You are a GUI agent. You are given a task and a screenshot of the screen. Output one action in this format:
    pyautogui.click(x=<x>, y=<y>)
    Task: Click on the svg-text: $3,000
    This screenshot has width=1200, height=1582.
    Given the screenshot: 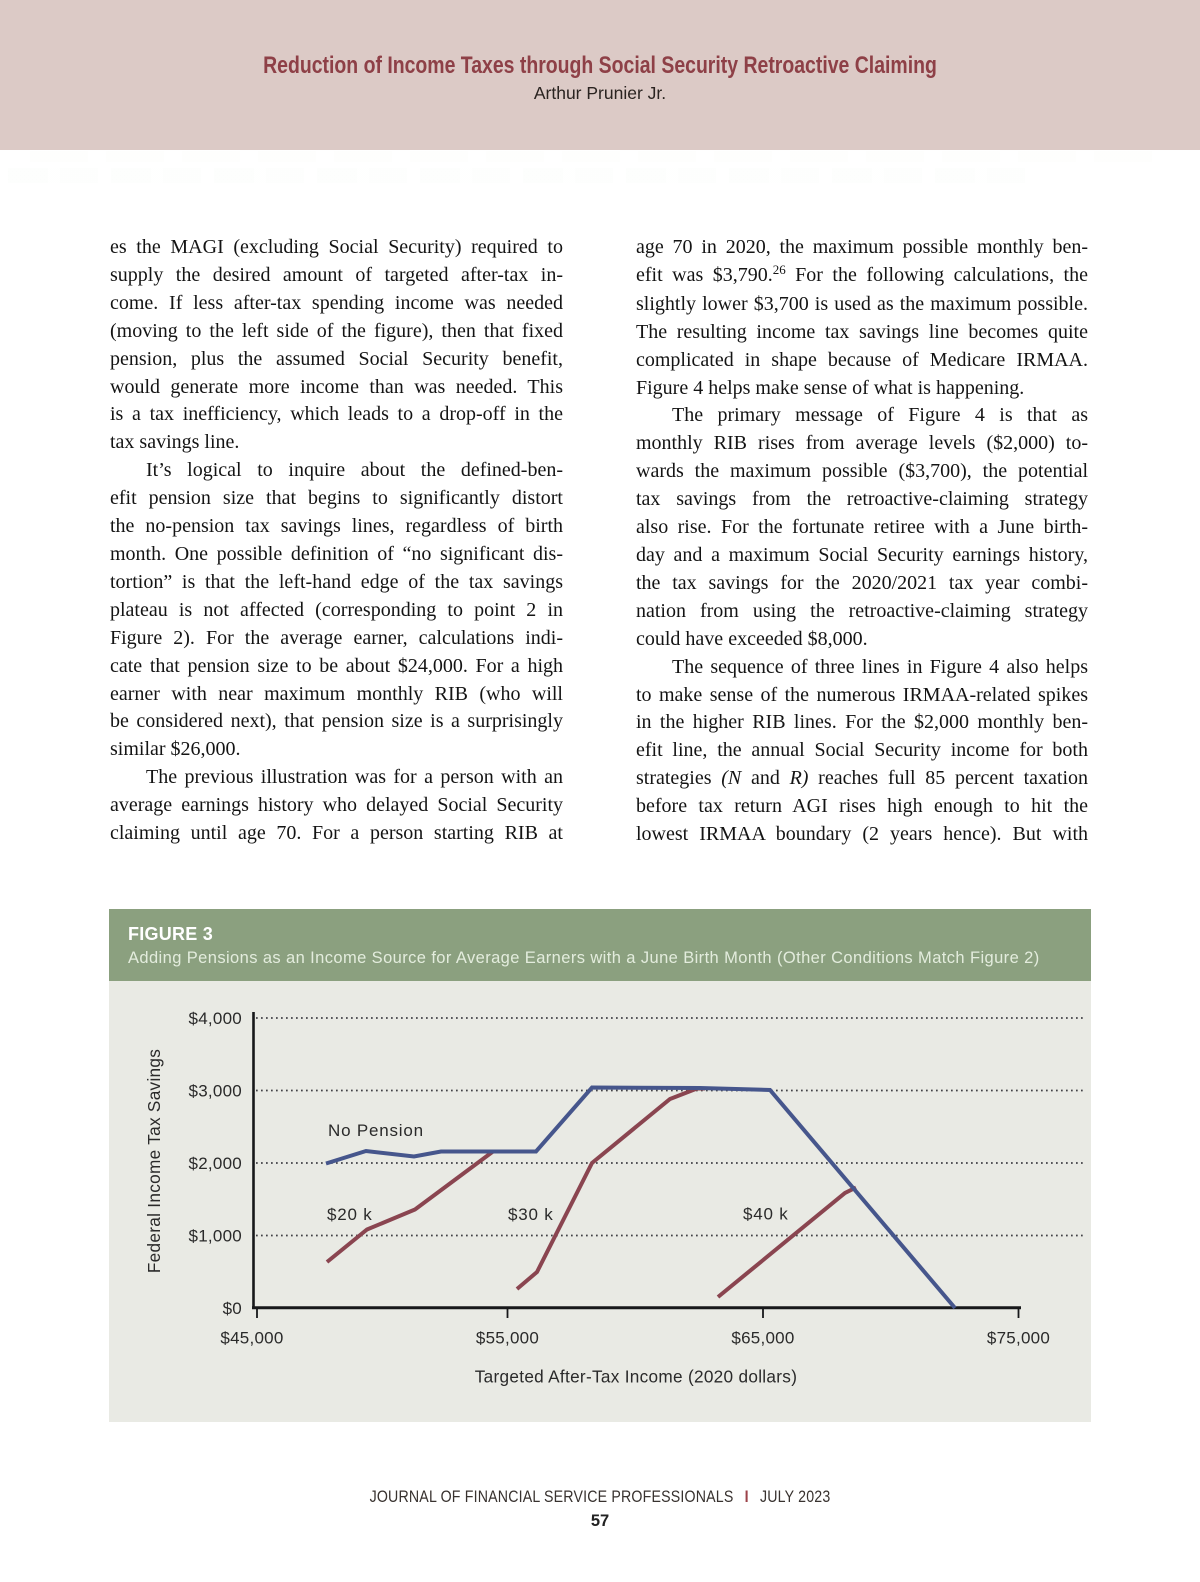 What is the action you would take?
    pyautogui.click(x=216, y=1091)
    